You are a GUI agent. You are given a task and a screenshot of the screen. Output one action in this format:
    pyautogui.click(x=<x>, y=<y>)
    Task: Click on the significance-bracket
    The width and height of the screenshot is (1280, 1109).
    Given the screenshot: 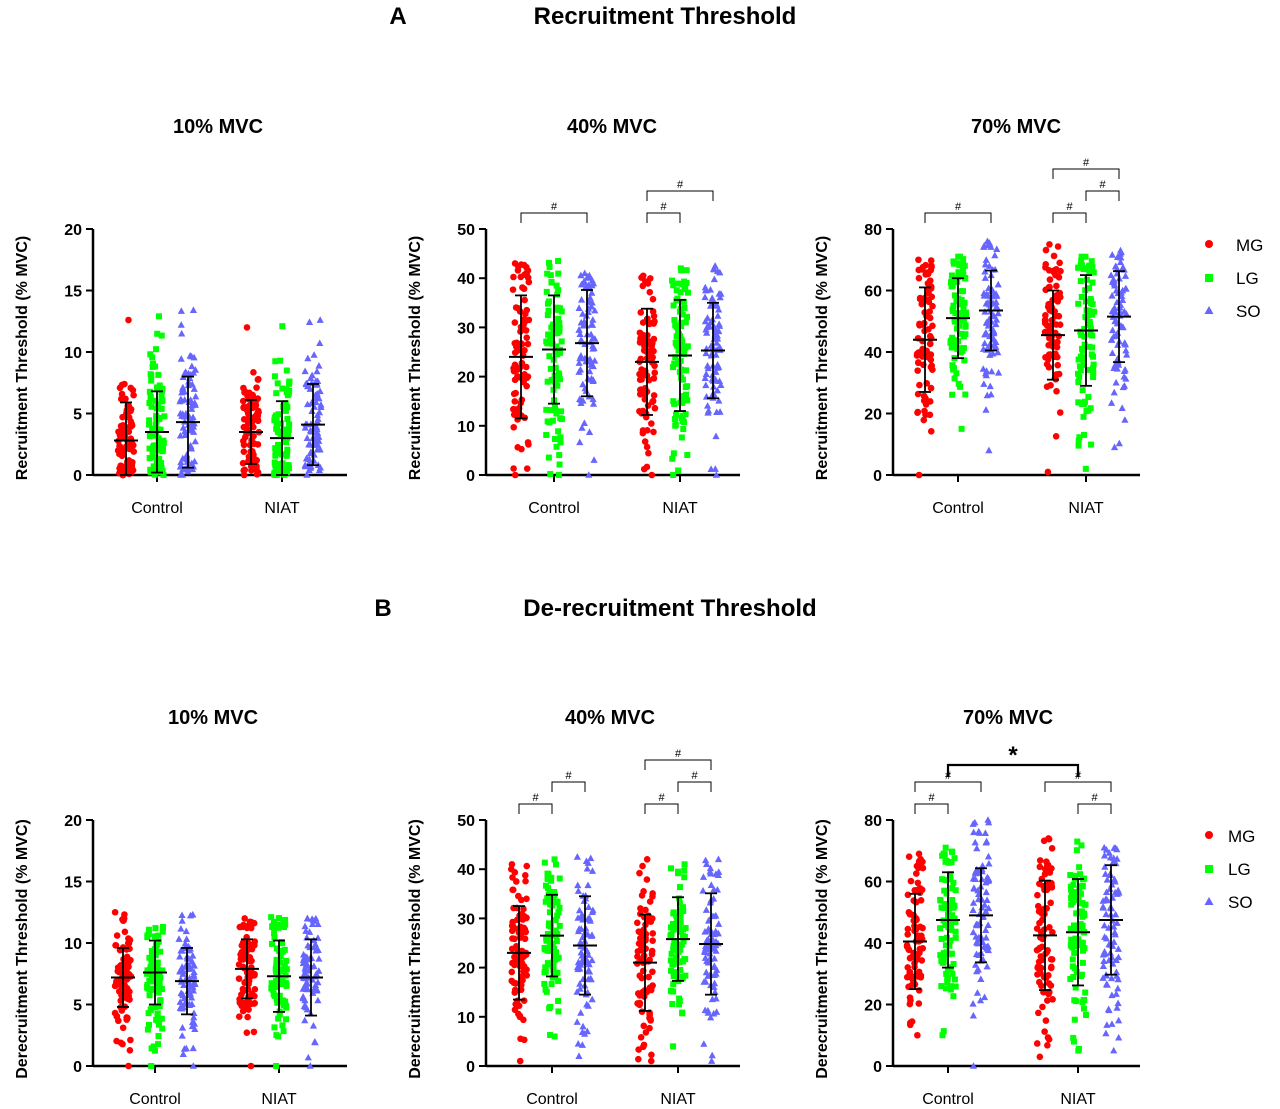 What is the action you would take?
    pyautogui.click(x=1102, y=195)
    